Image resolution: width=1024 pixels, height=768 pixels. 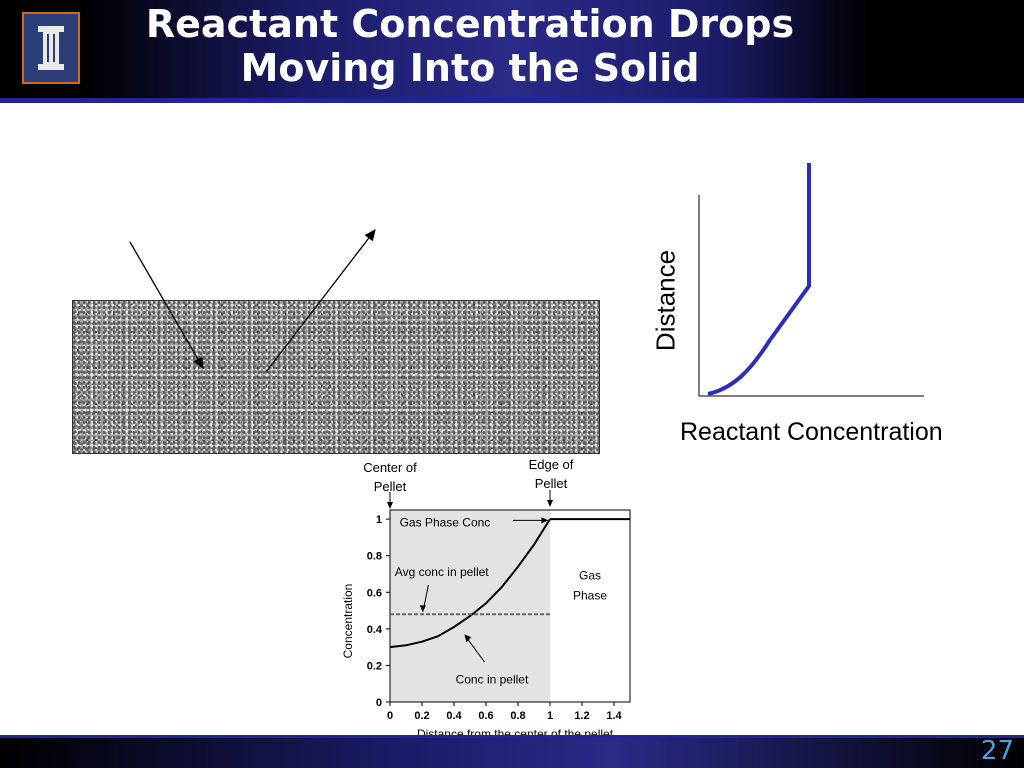 I want to click on edge-of-pellet-label: Edge of Pellet, so click(x=551, y=474).